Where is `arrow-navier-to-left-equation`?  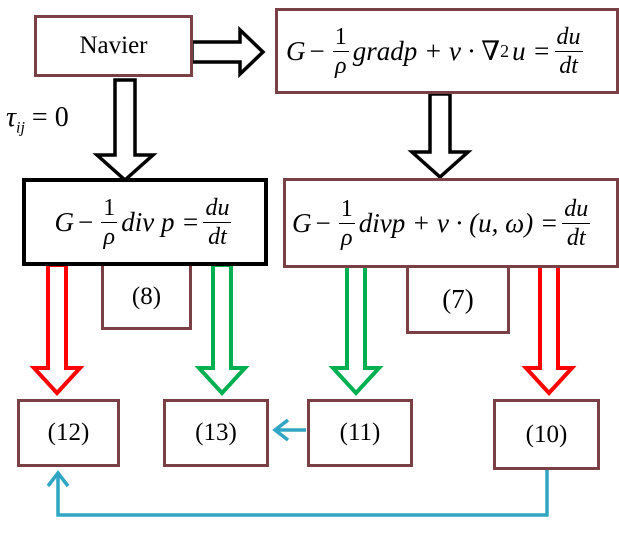 arrow-navier-to-left-equation is located at coordinates (125, 130).